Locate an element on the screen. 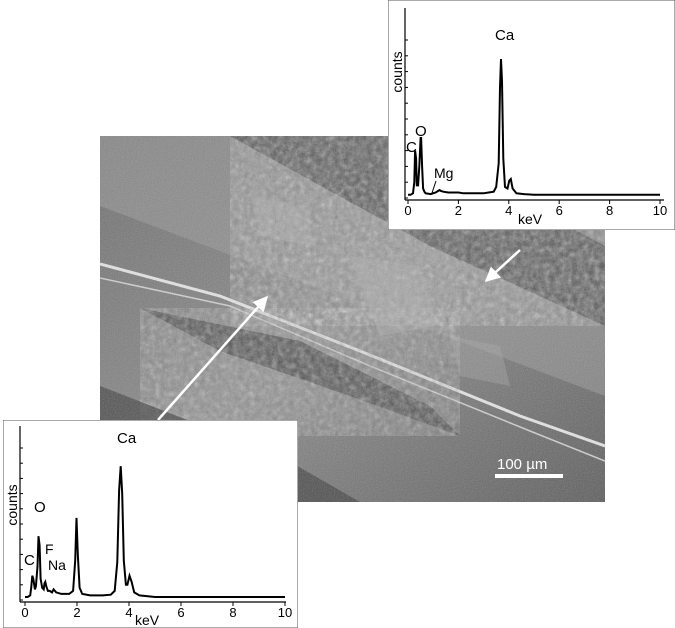 The image size is (675, 628). axes is located at coordinates (152, 514).